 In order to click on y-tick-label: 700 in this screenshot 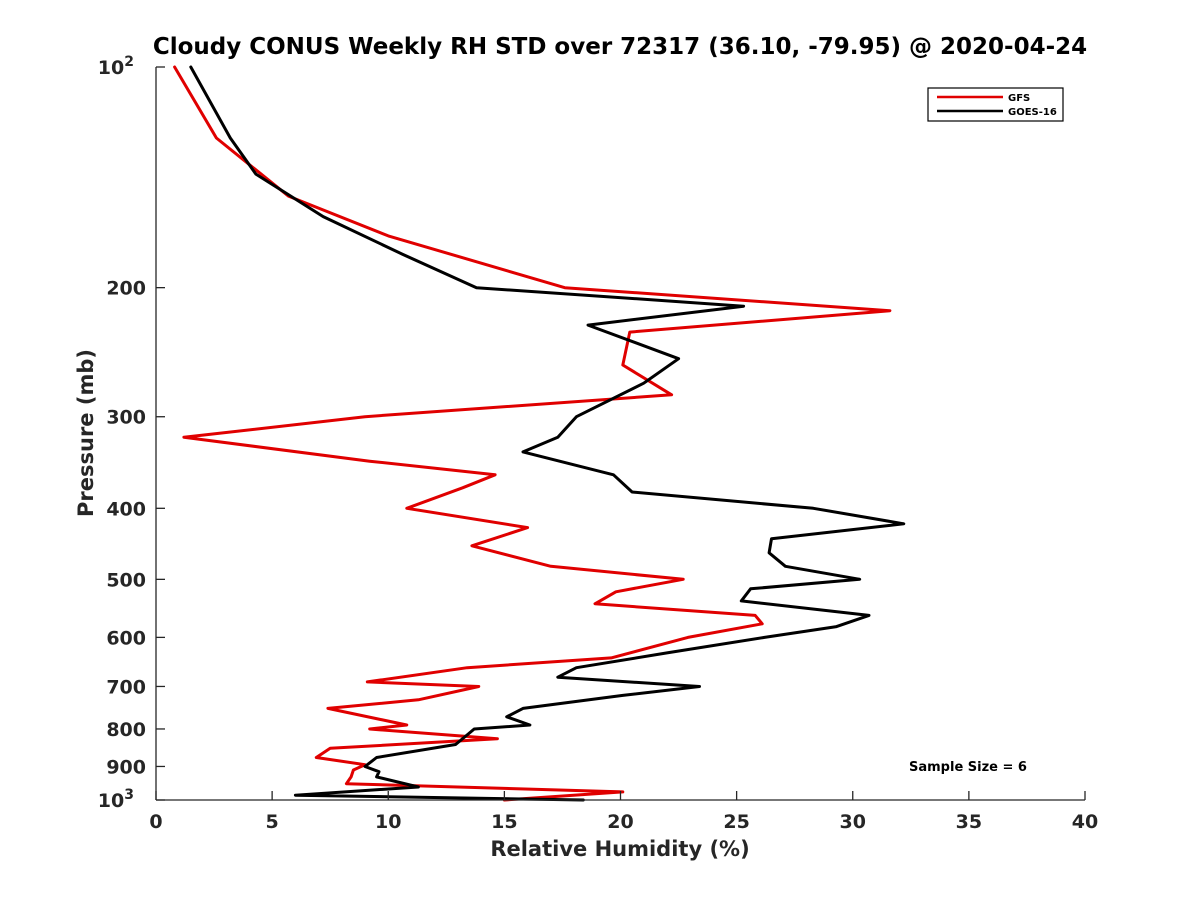, I will do `click(126, 687)`.